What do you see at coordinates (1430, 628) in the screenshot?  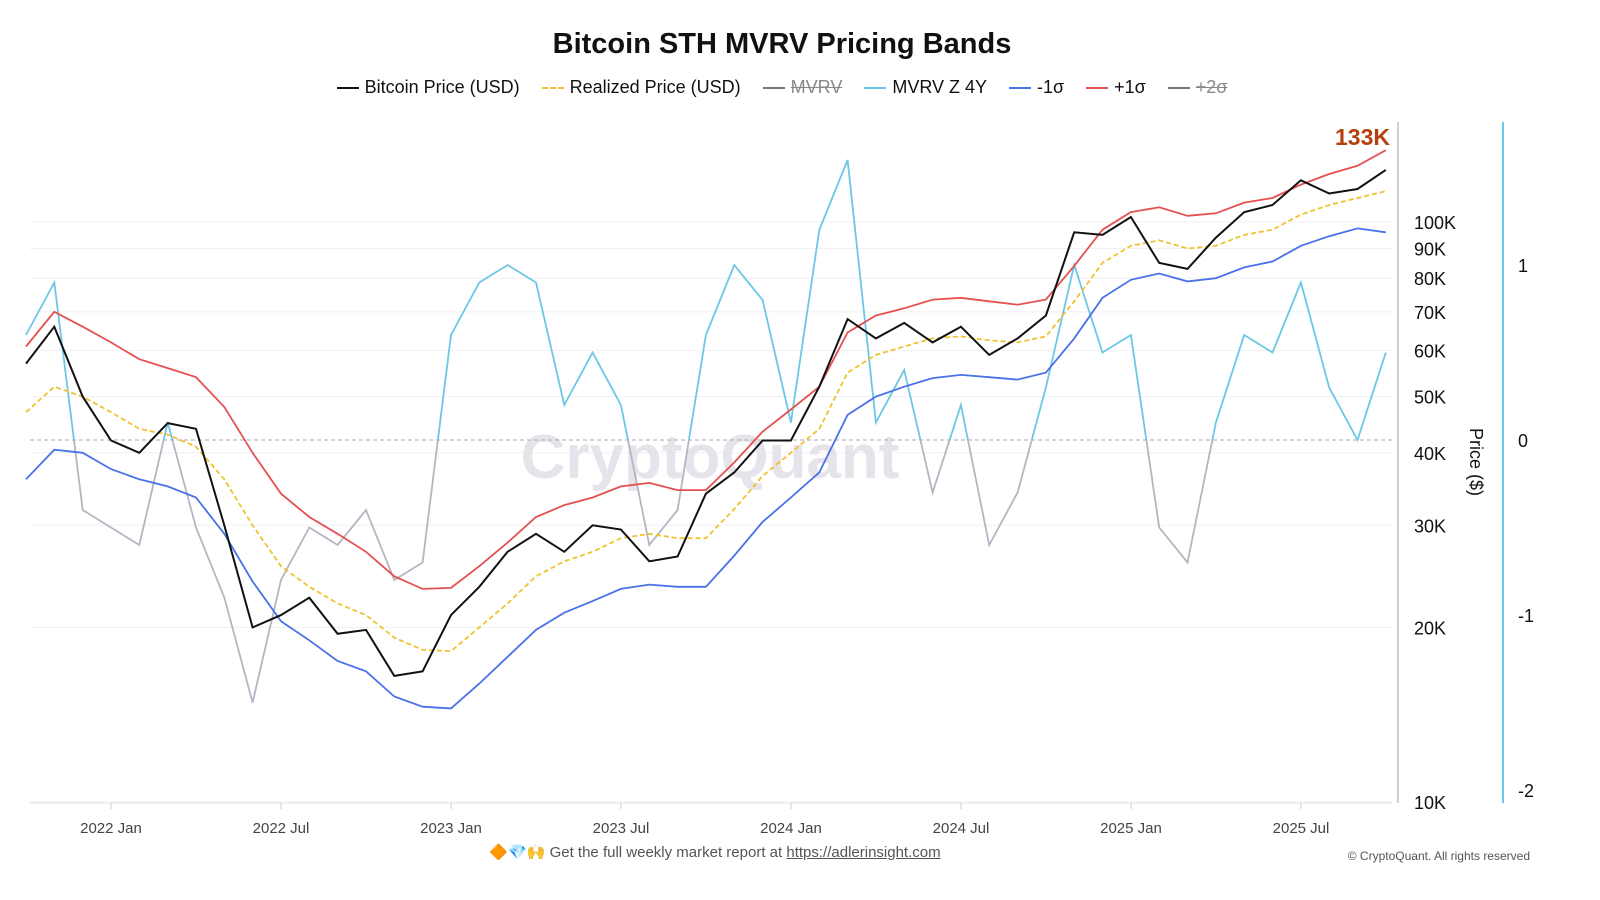 I see `y-tick-label: 20K` at bounding box center [1430, 628].